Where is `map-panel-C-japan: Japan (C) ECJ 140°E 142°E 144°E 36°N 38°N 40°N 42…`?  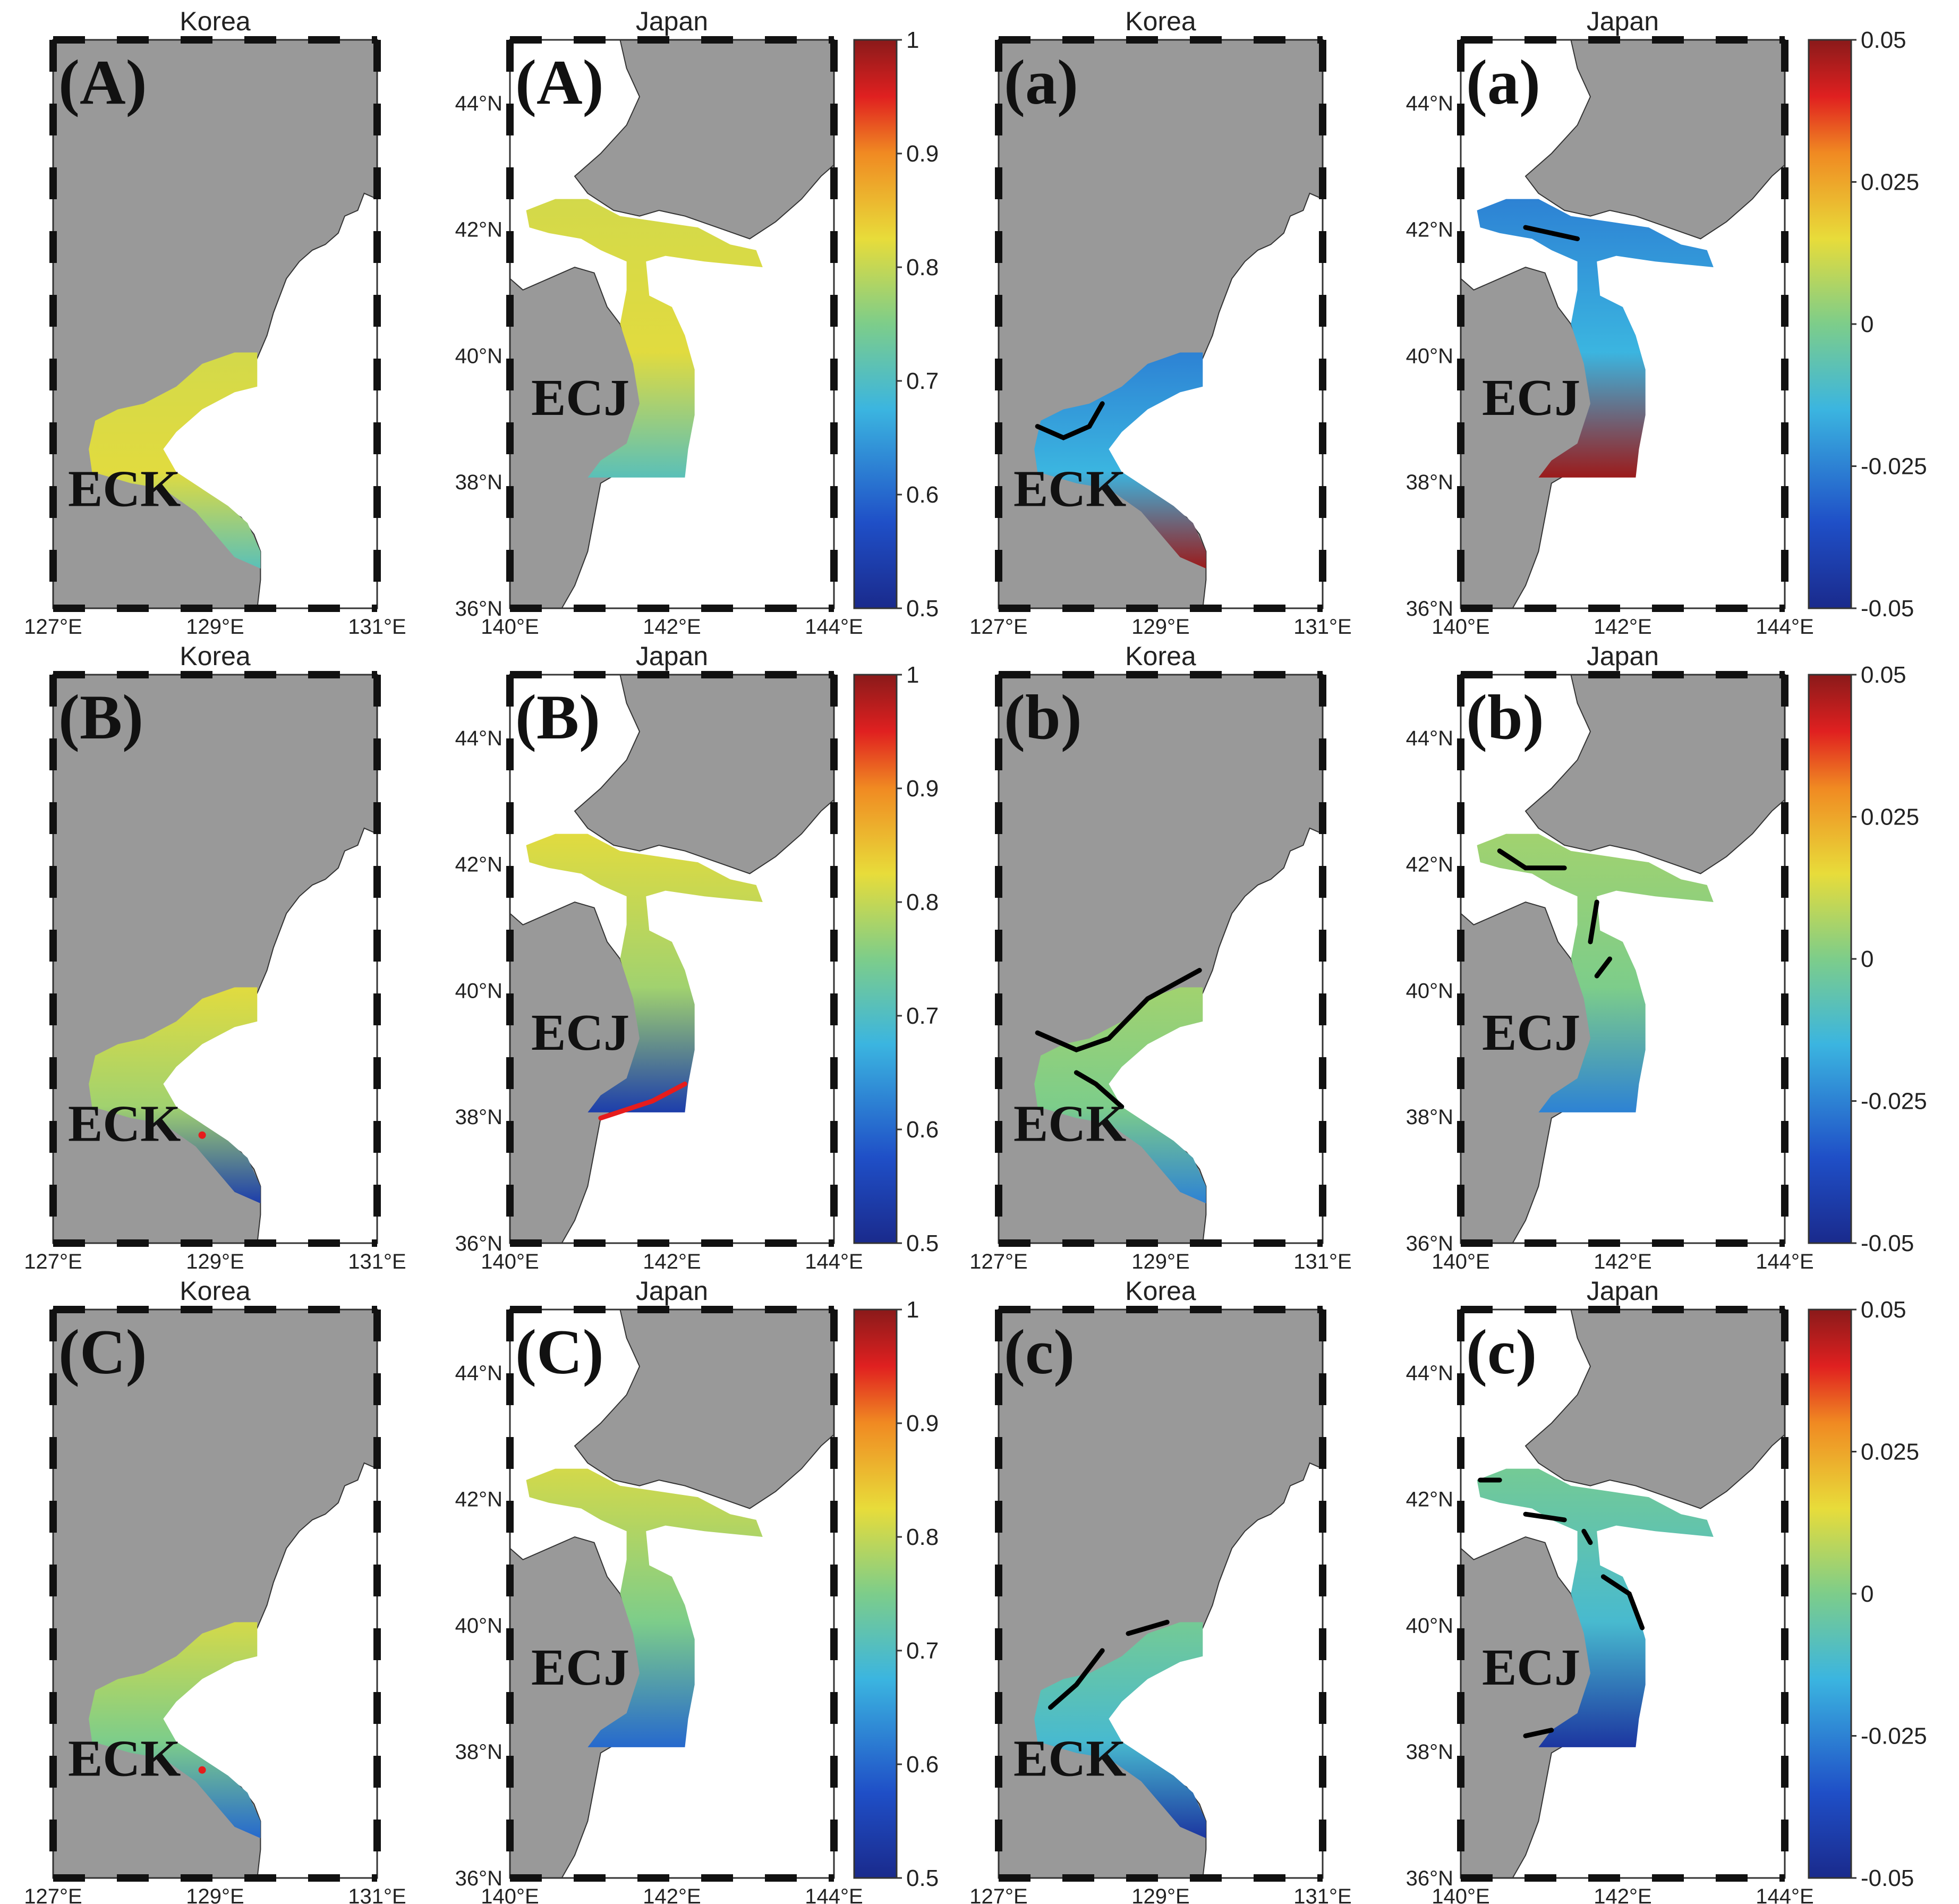 map-panel-C-japan: Japan (C) ECJ 140°E 142°E 144°E 36°N 38°N 40°N 42… is located at coordinates (697, 1590).